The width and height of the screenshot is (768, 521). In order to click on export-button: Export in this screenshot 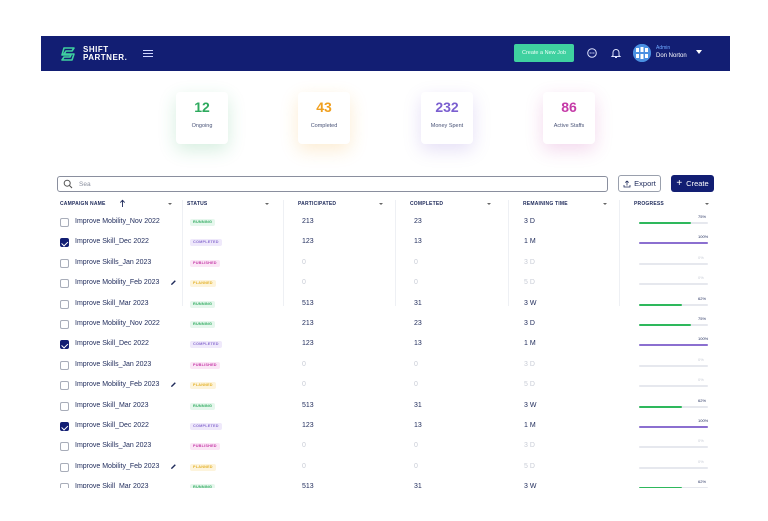, I will do `click(639, 183)`.